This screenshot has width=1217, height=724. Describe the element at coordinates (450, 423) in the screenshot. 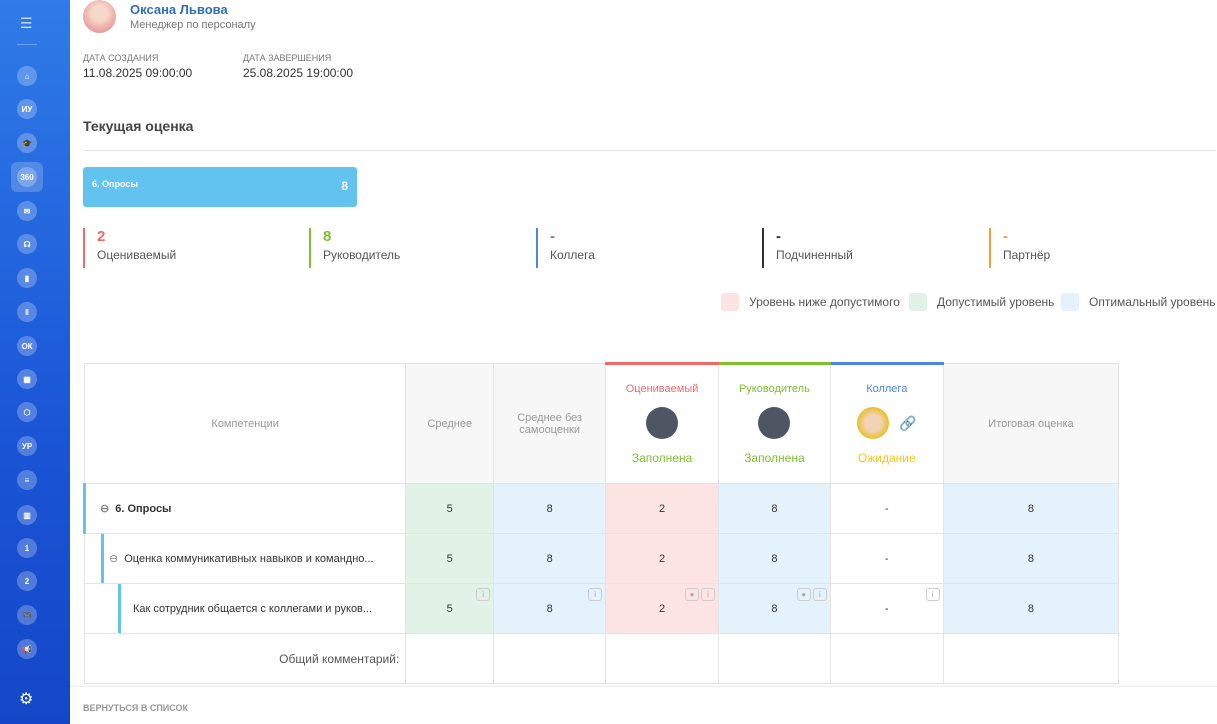

I see `header-avg: Среднее` at that location.